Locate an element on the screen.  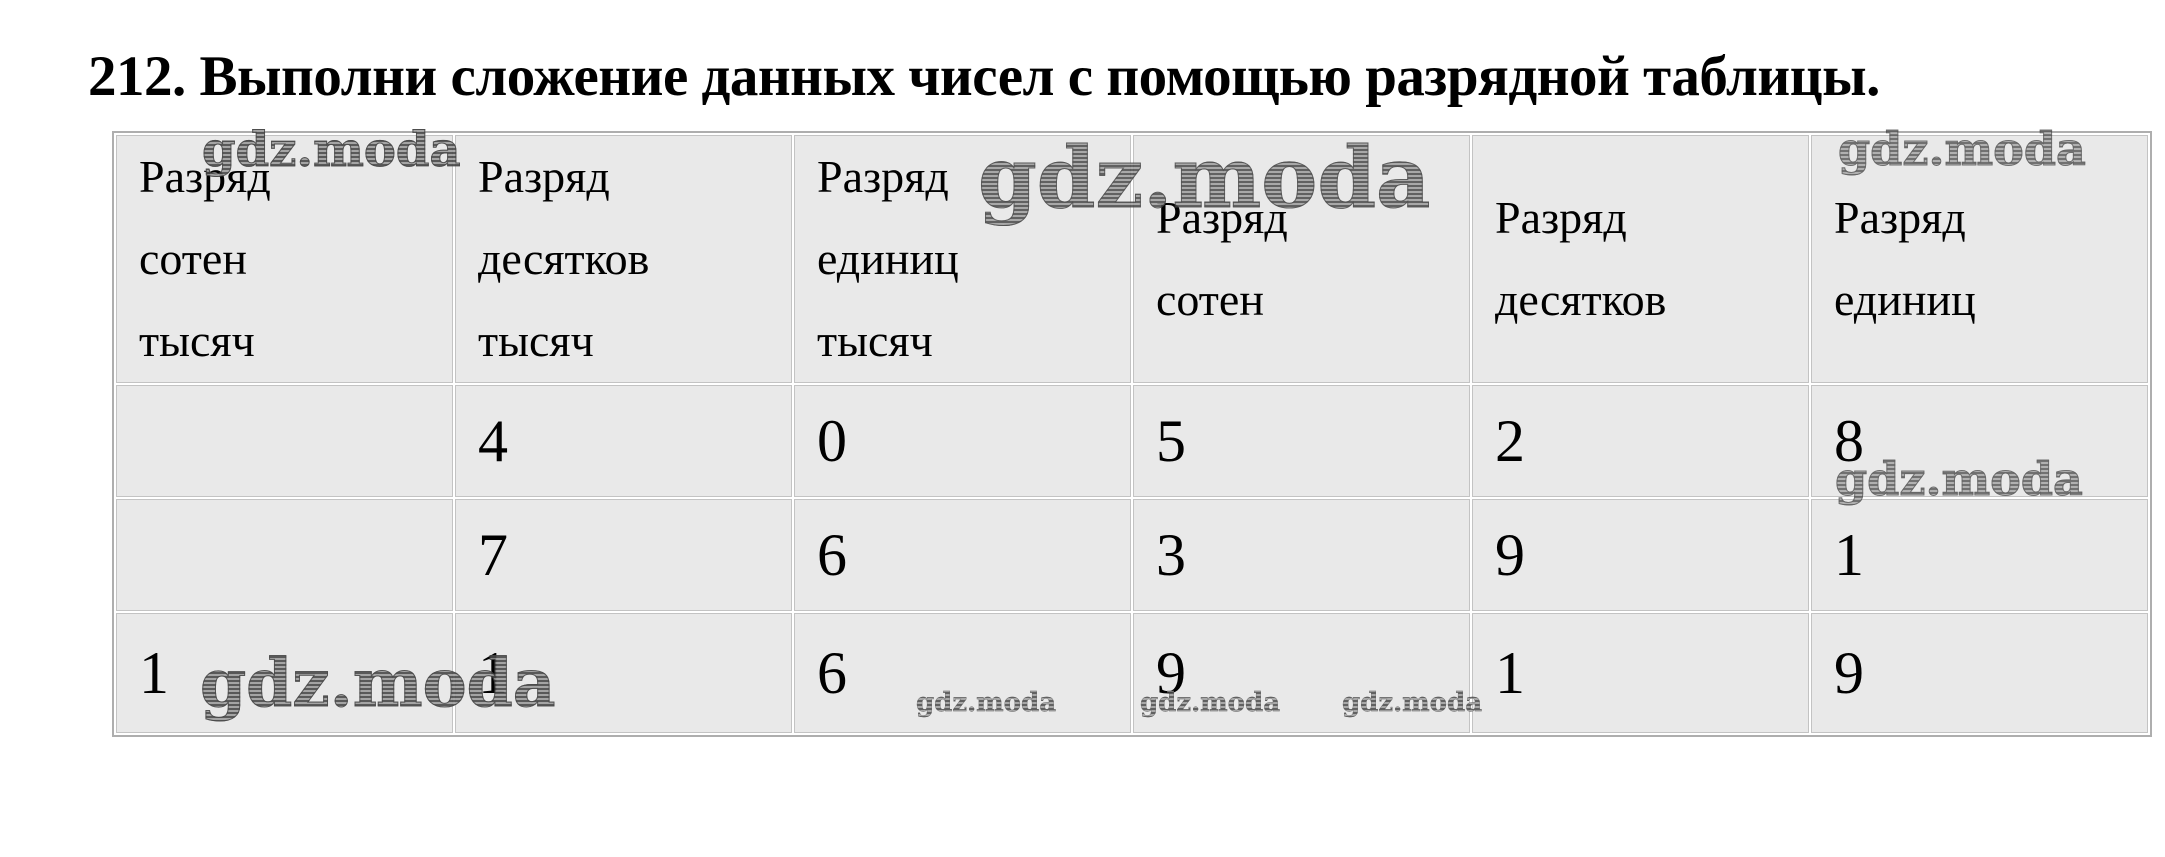
column-header-ten-thousands: Разряд десятков тысяч is located at coordinates (623, 259).